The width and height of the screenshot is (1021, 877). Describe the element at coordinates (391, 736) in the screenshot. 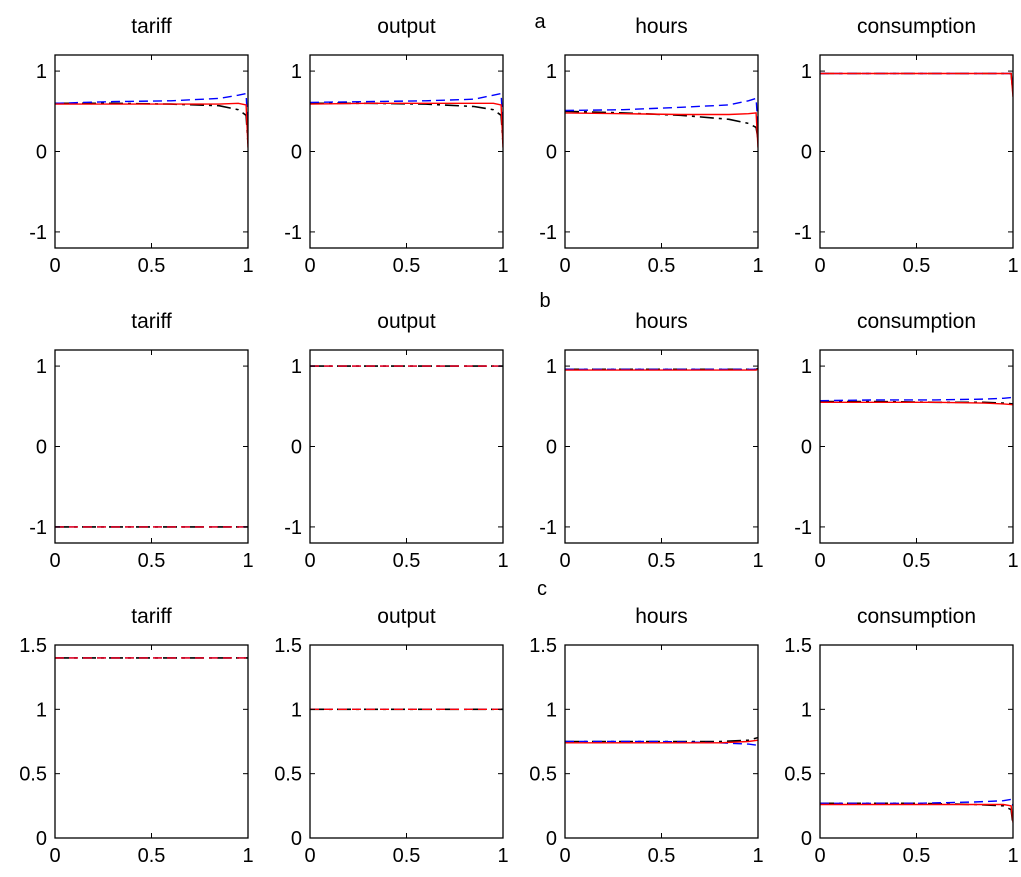

I see `panel-c-output: output 0 0.5 1 1.5 1 0.5 0` at that location.